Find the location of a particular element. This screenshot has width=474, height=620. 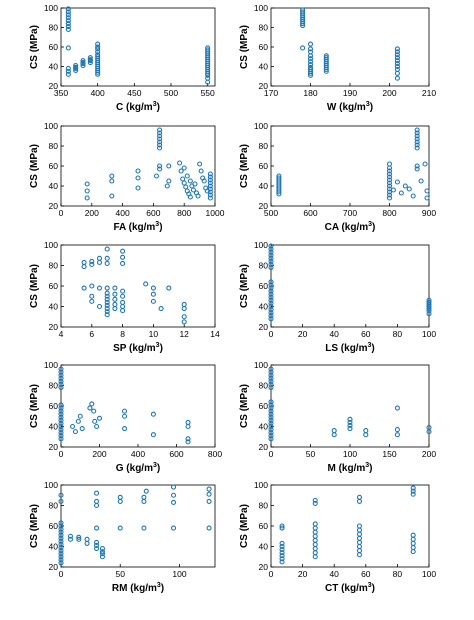

x-axis-label: CT (kg/m3) is located at coordinates (350, 588).